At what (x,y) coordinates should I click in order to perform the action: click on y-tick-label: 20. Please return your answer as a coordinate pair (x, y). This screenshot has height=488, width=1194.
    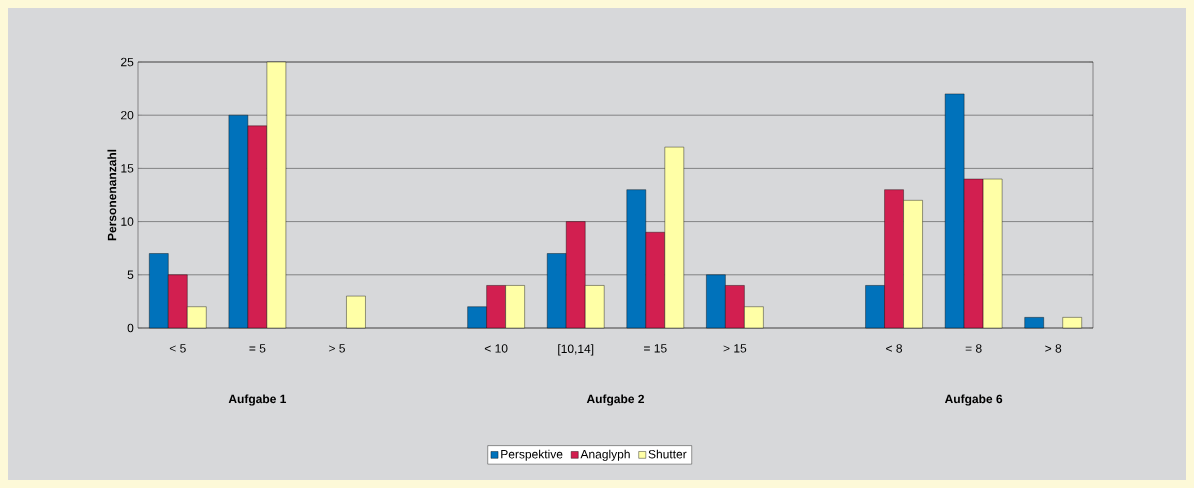
    Looking at the image, I should click on (127, 115).